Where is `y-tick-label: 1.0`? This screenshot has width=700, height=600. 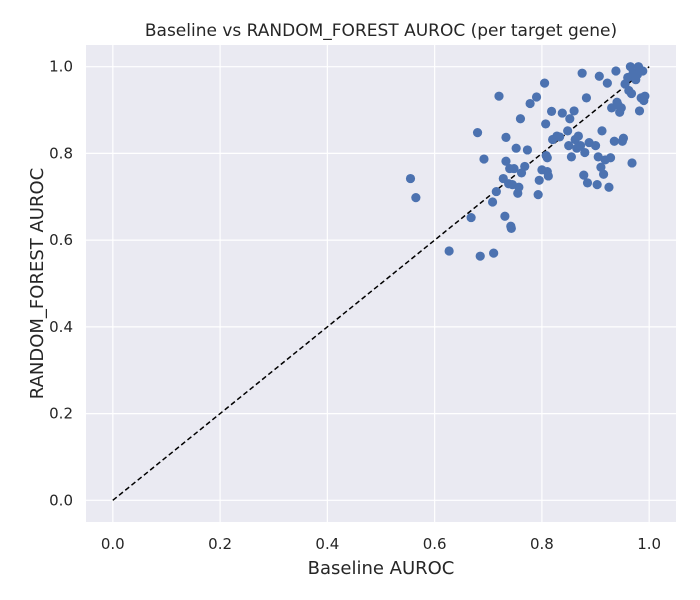
y-tick-label: 1.0 is located at coordinates (61, 67).